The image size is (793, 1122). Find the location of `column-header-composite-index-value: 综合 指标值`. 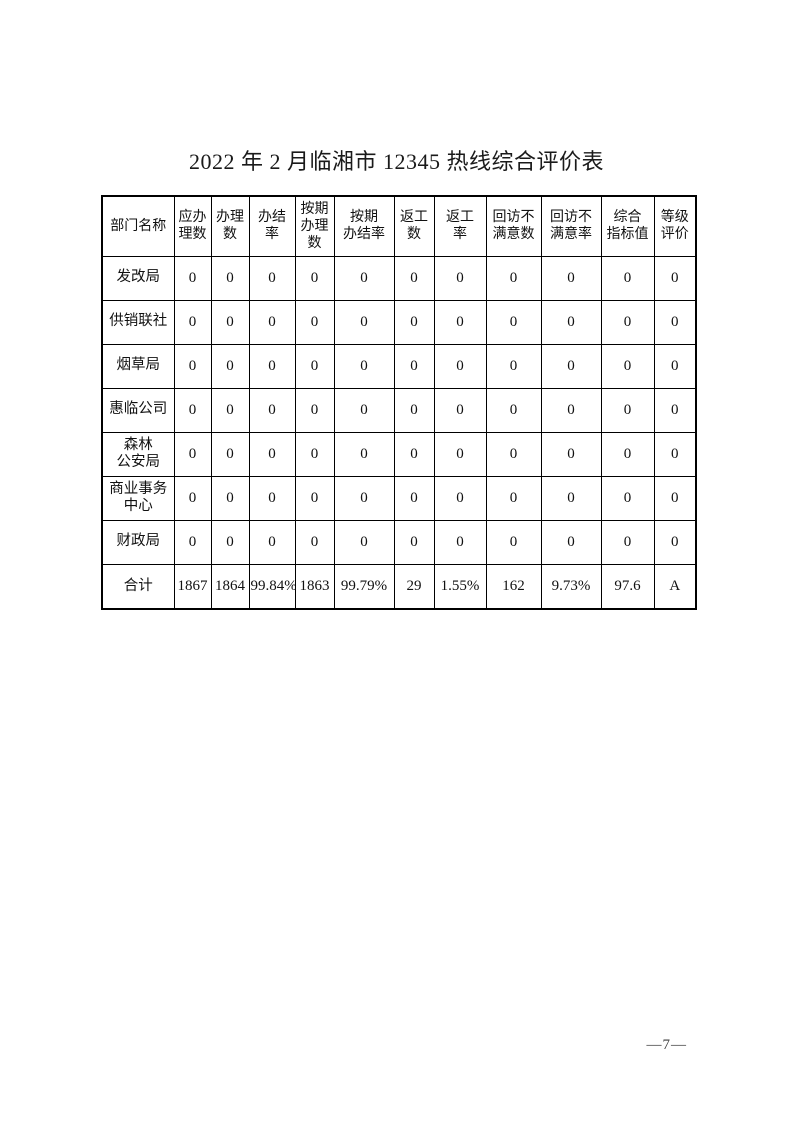

column-header-composite-index-value: 综合 指标值 is located at coordinates (627, 226).